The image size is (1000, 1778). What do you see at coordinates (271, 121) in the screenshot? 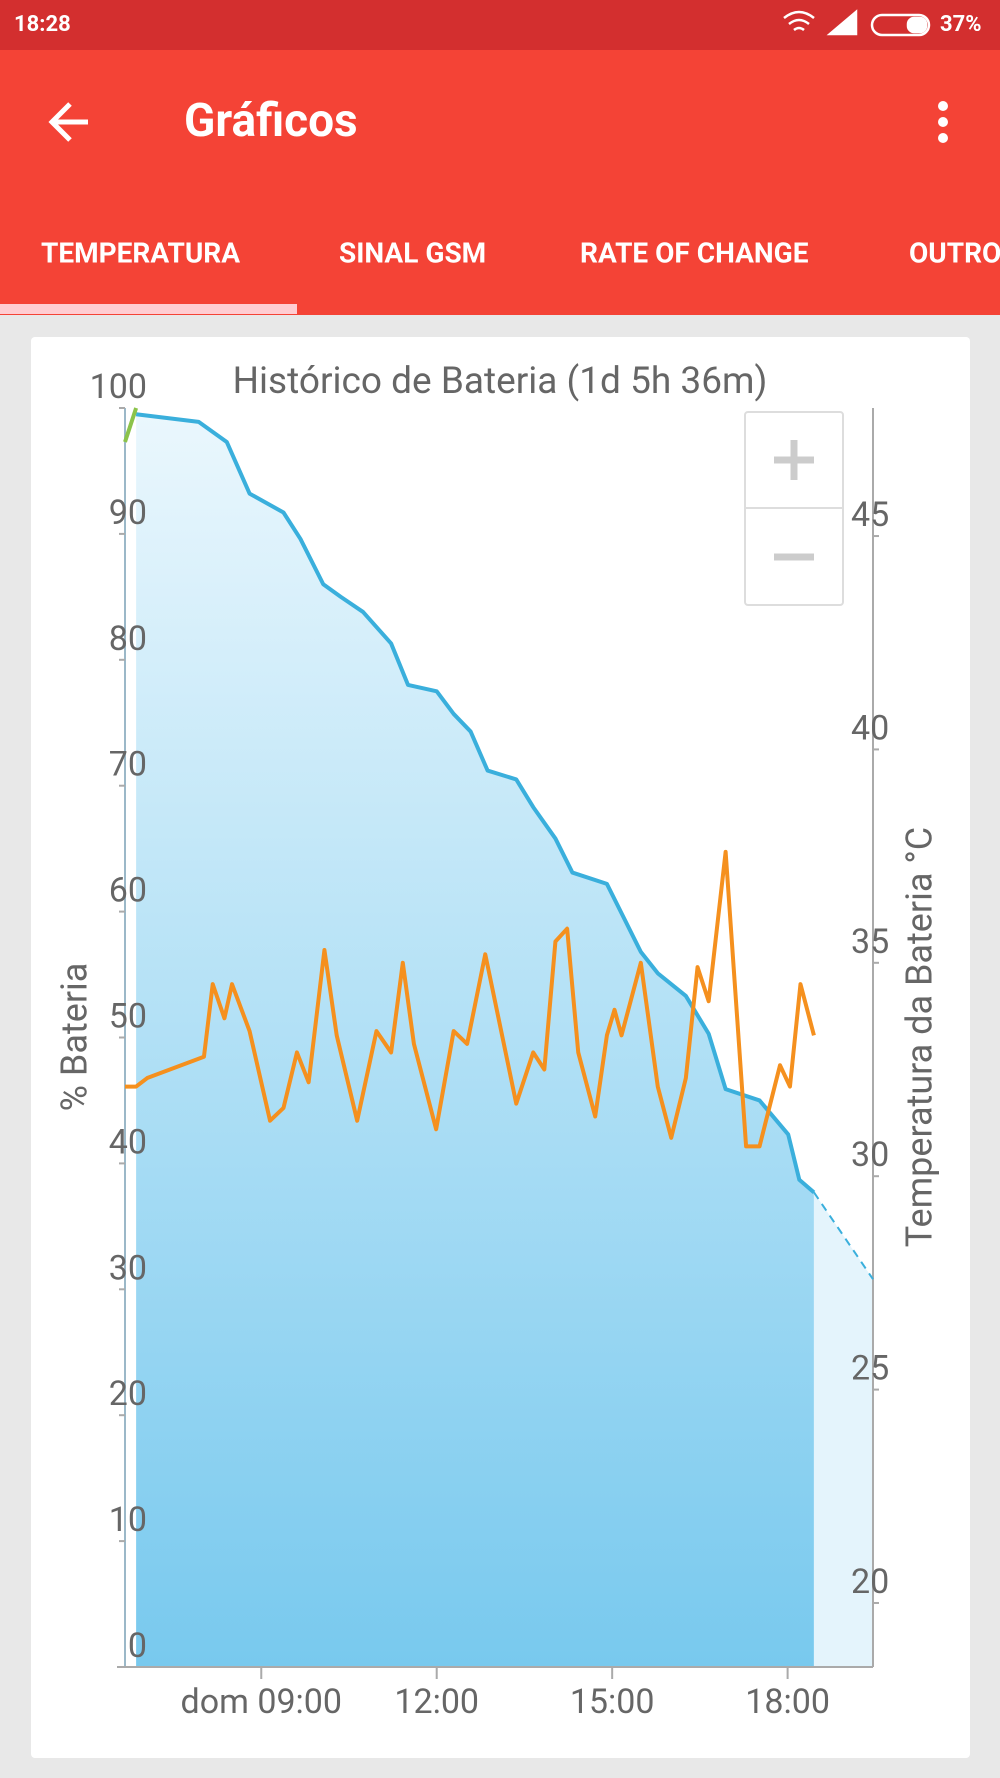
I see `toolbar-title: Gráficos` at bounding box center [271, 121].